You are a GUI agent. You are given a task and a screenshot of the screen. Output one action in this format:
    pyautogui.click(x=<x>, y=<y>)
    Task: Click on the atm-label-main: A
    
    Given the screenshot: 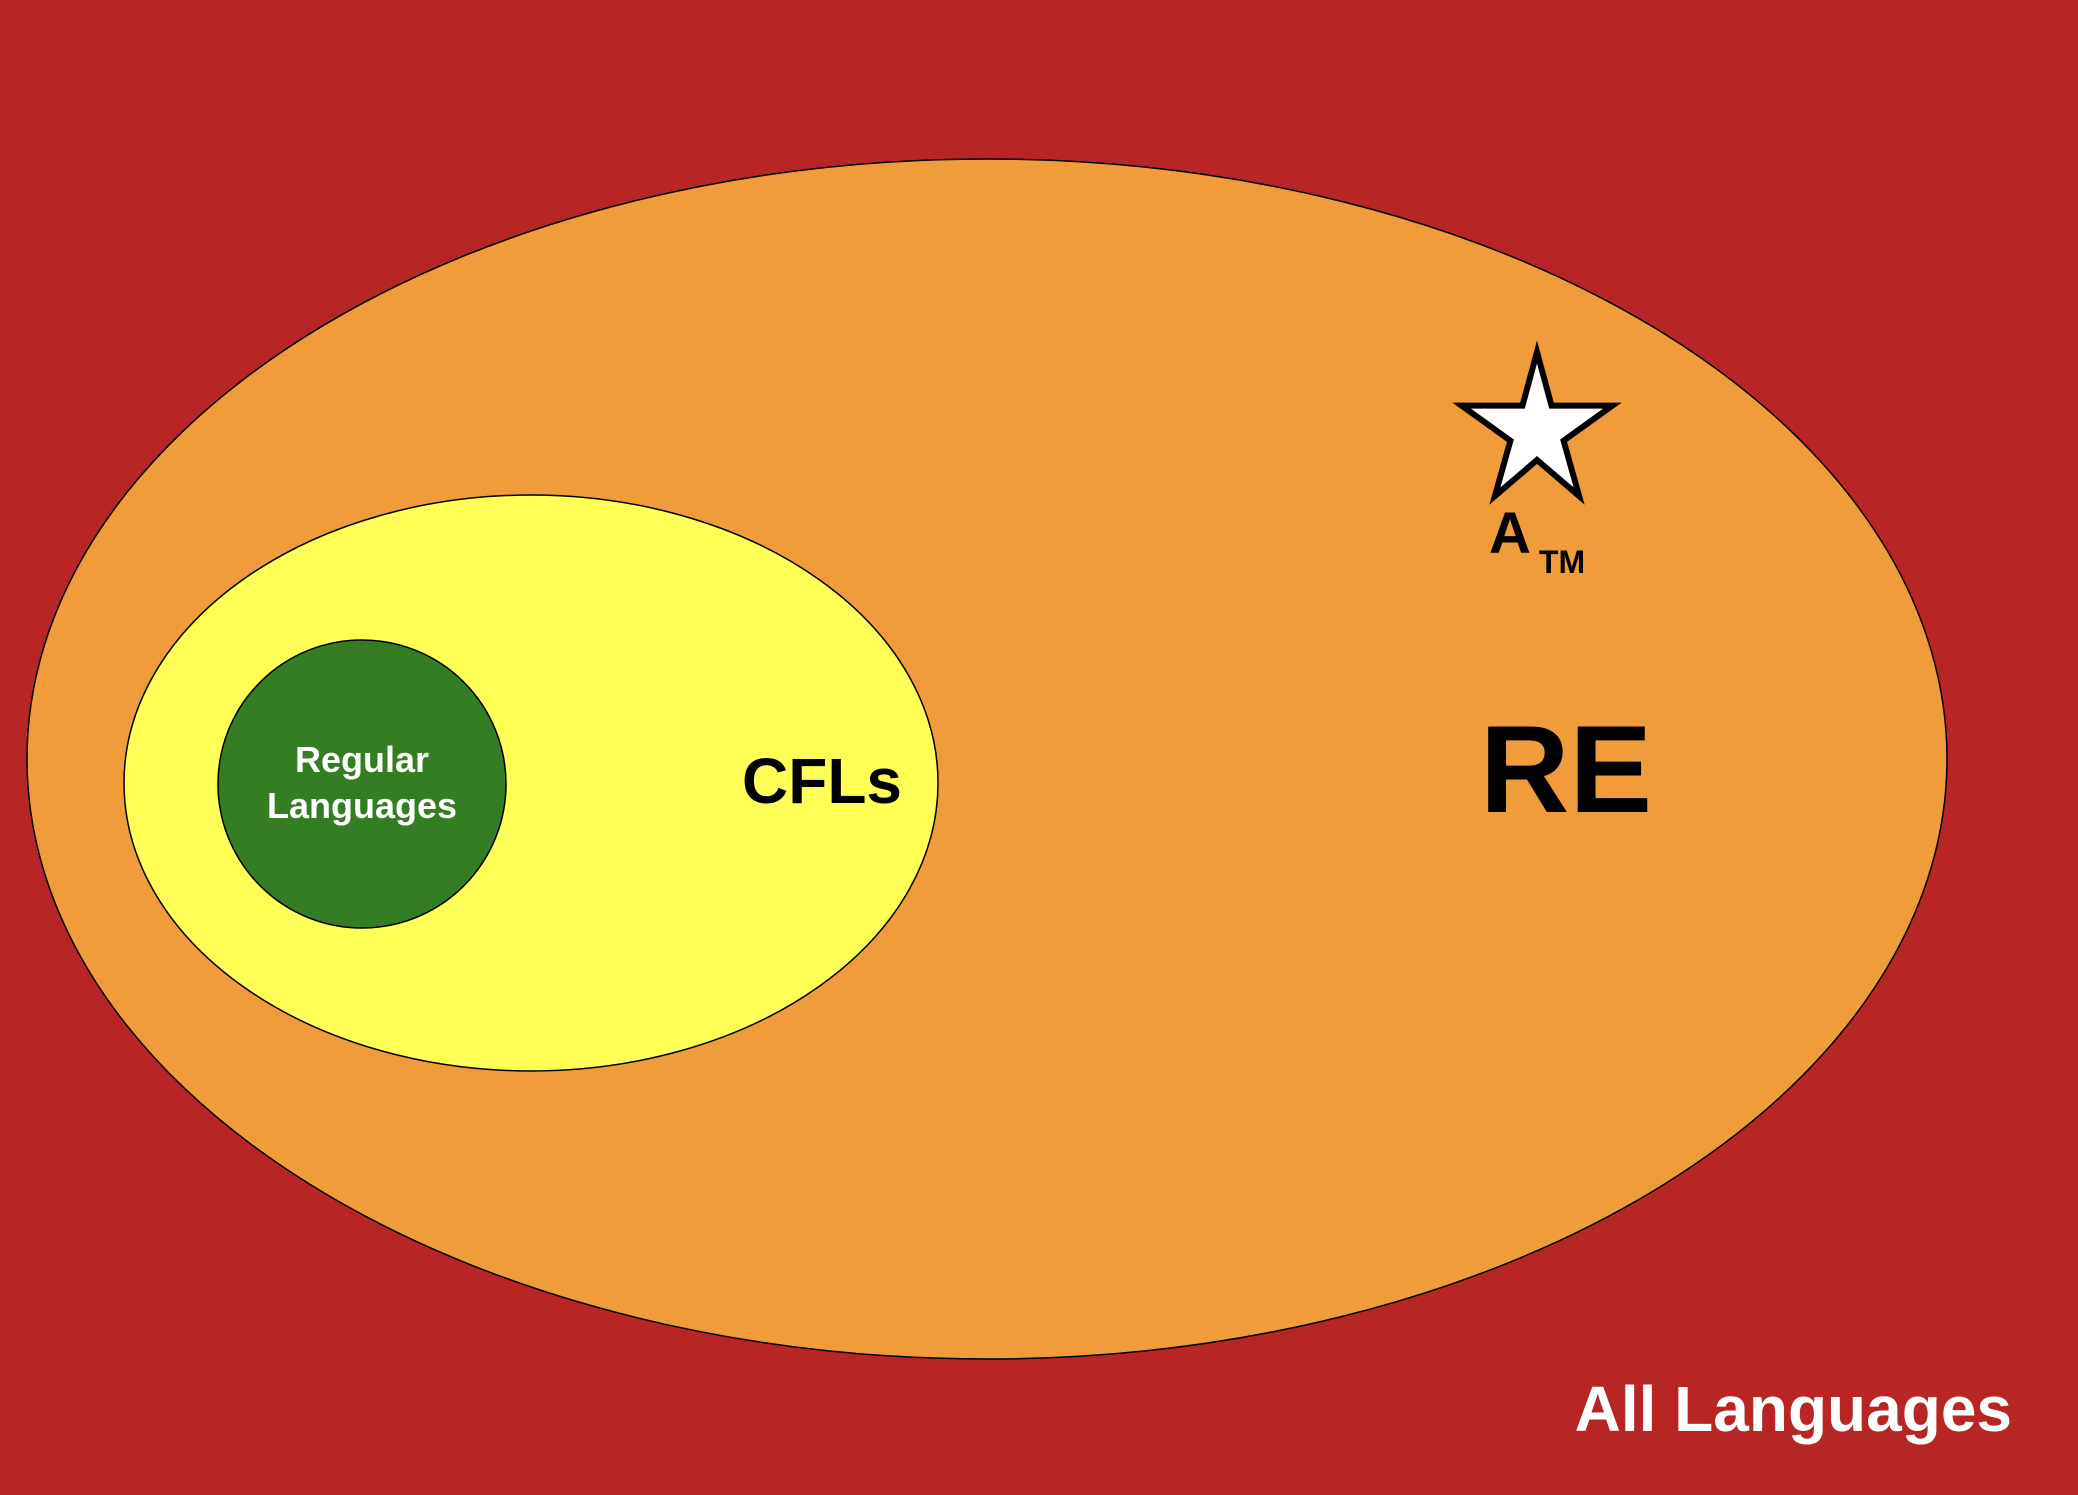 What is the action you would take?
    pyautogui.click(x=1510, y=533)
    